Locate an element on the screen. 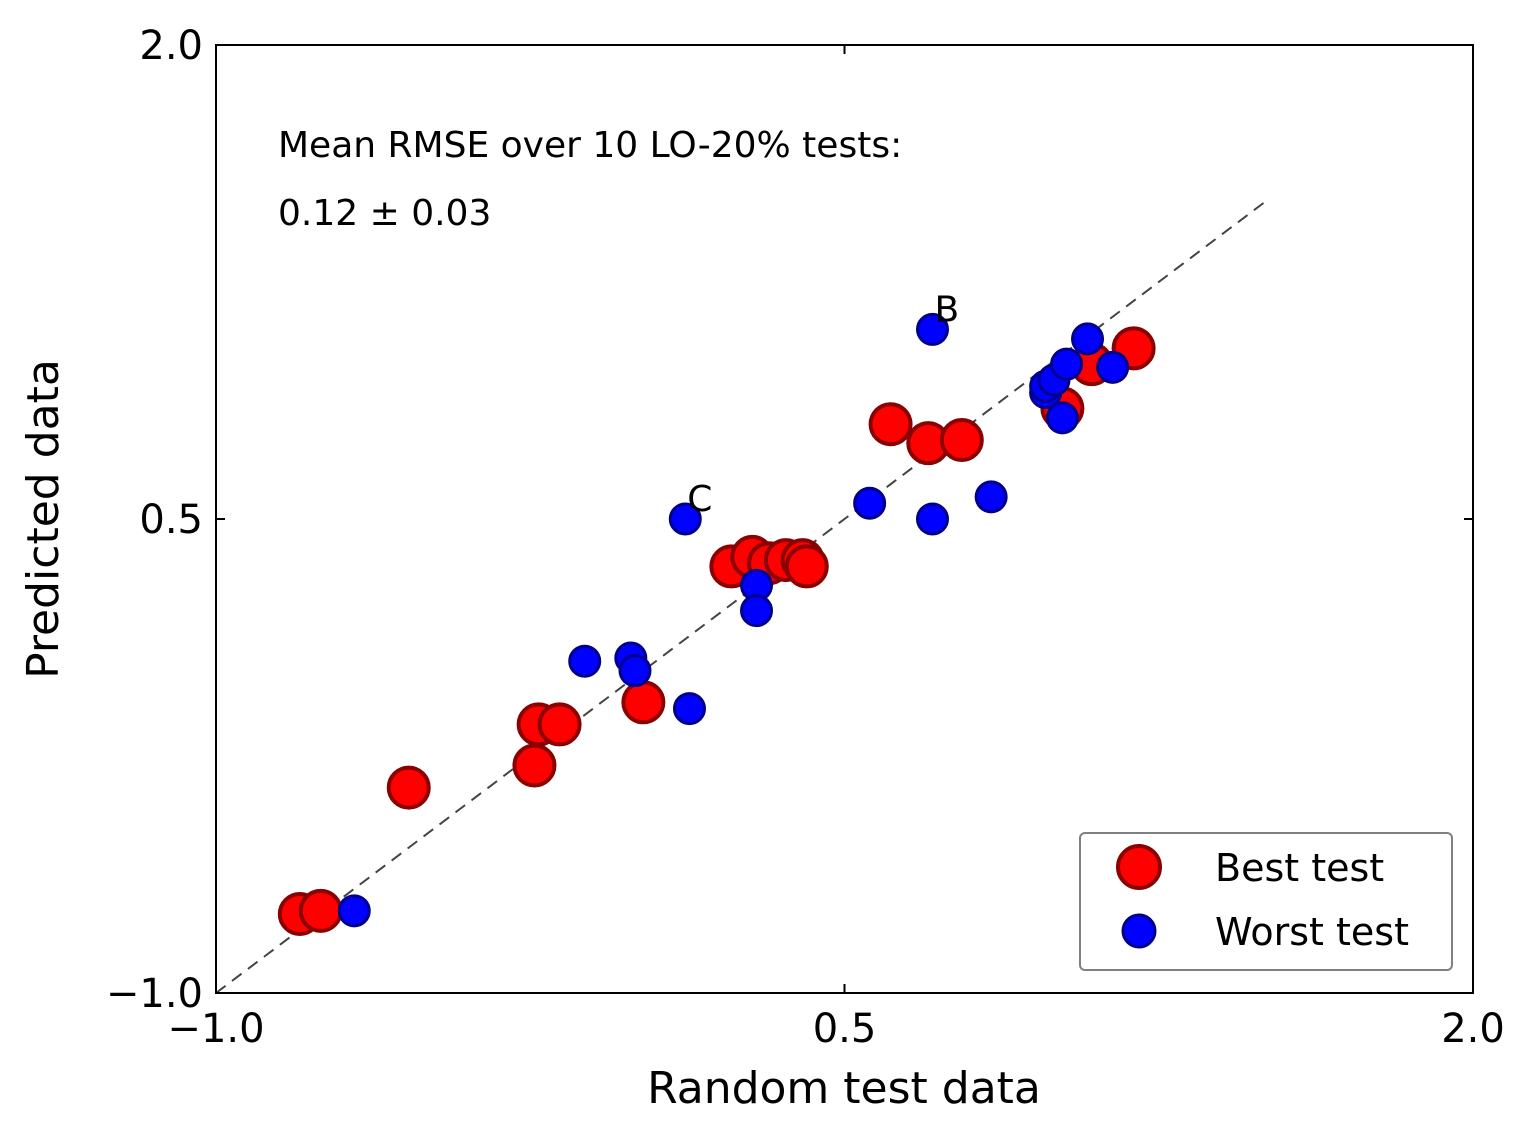 The height and width of the screenshot is (1133, 1532). y-tick-label: 0.5 is located at coordinates (171, 520).